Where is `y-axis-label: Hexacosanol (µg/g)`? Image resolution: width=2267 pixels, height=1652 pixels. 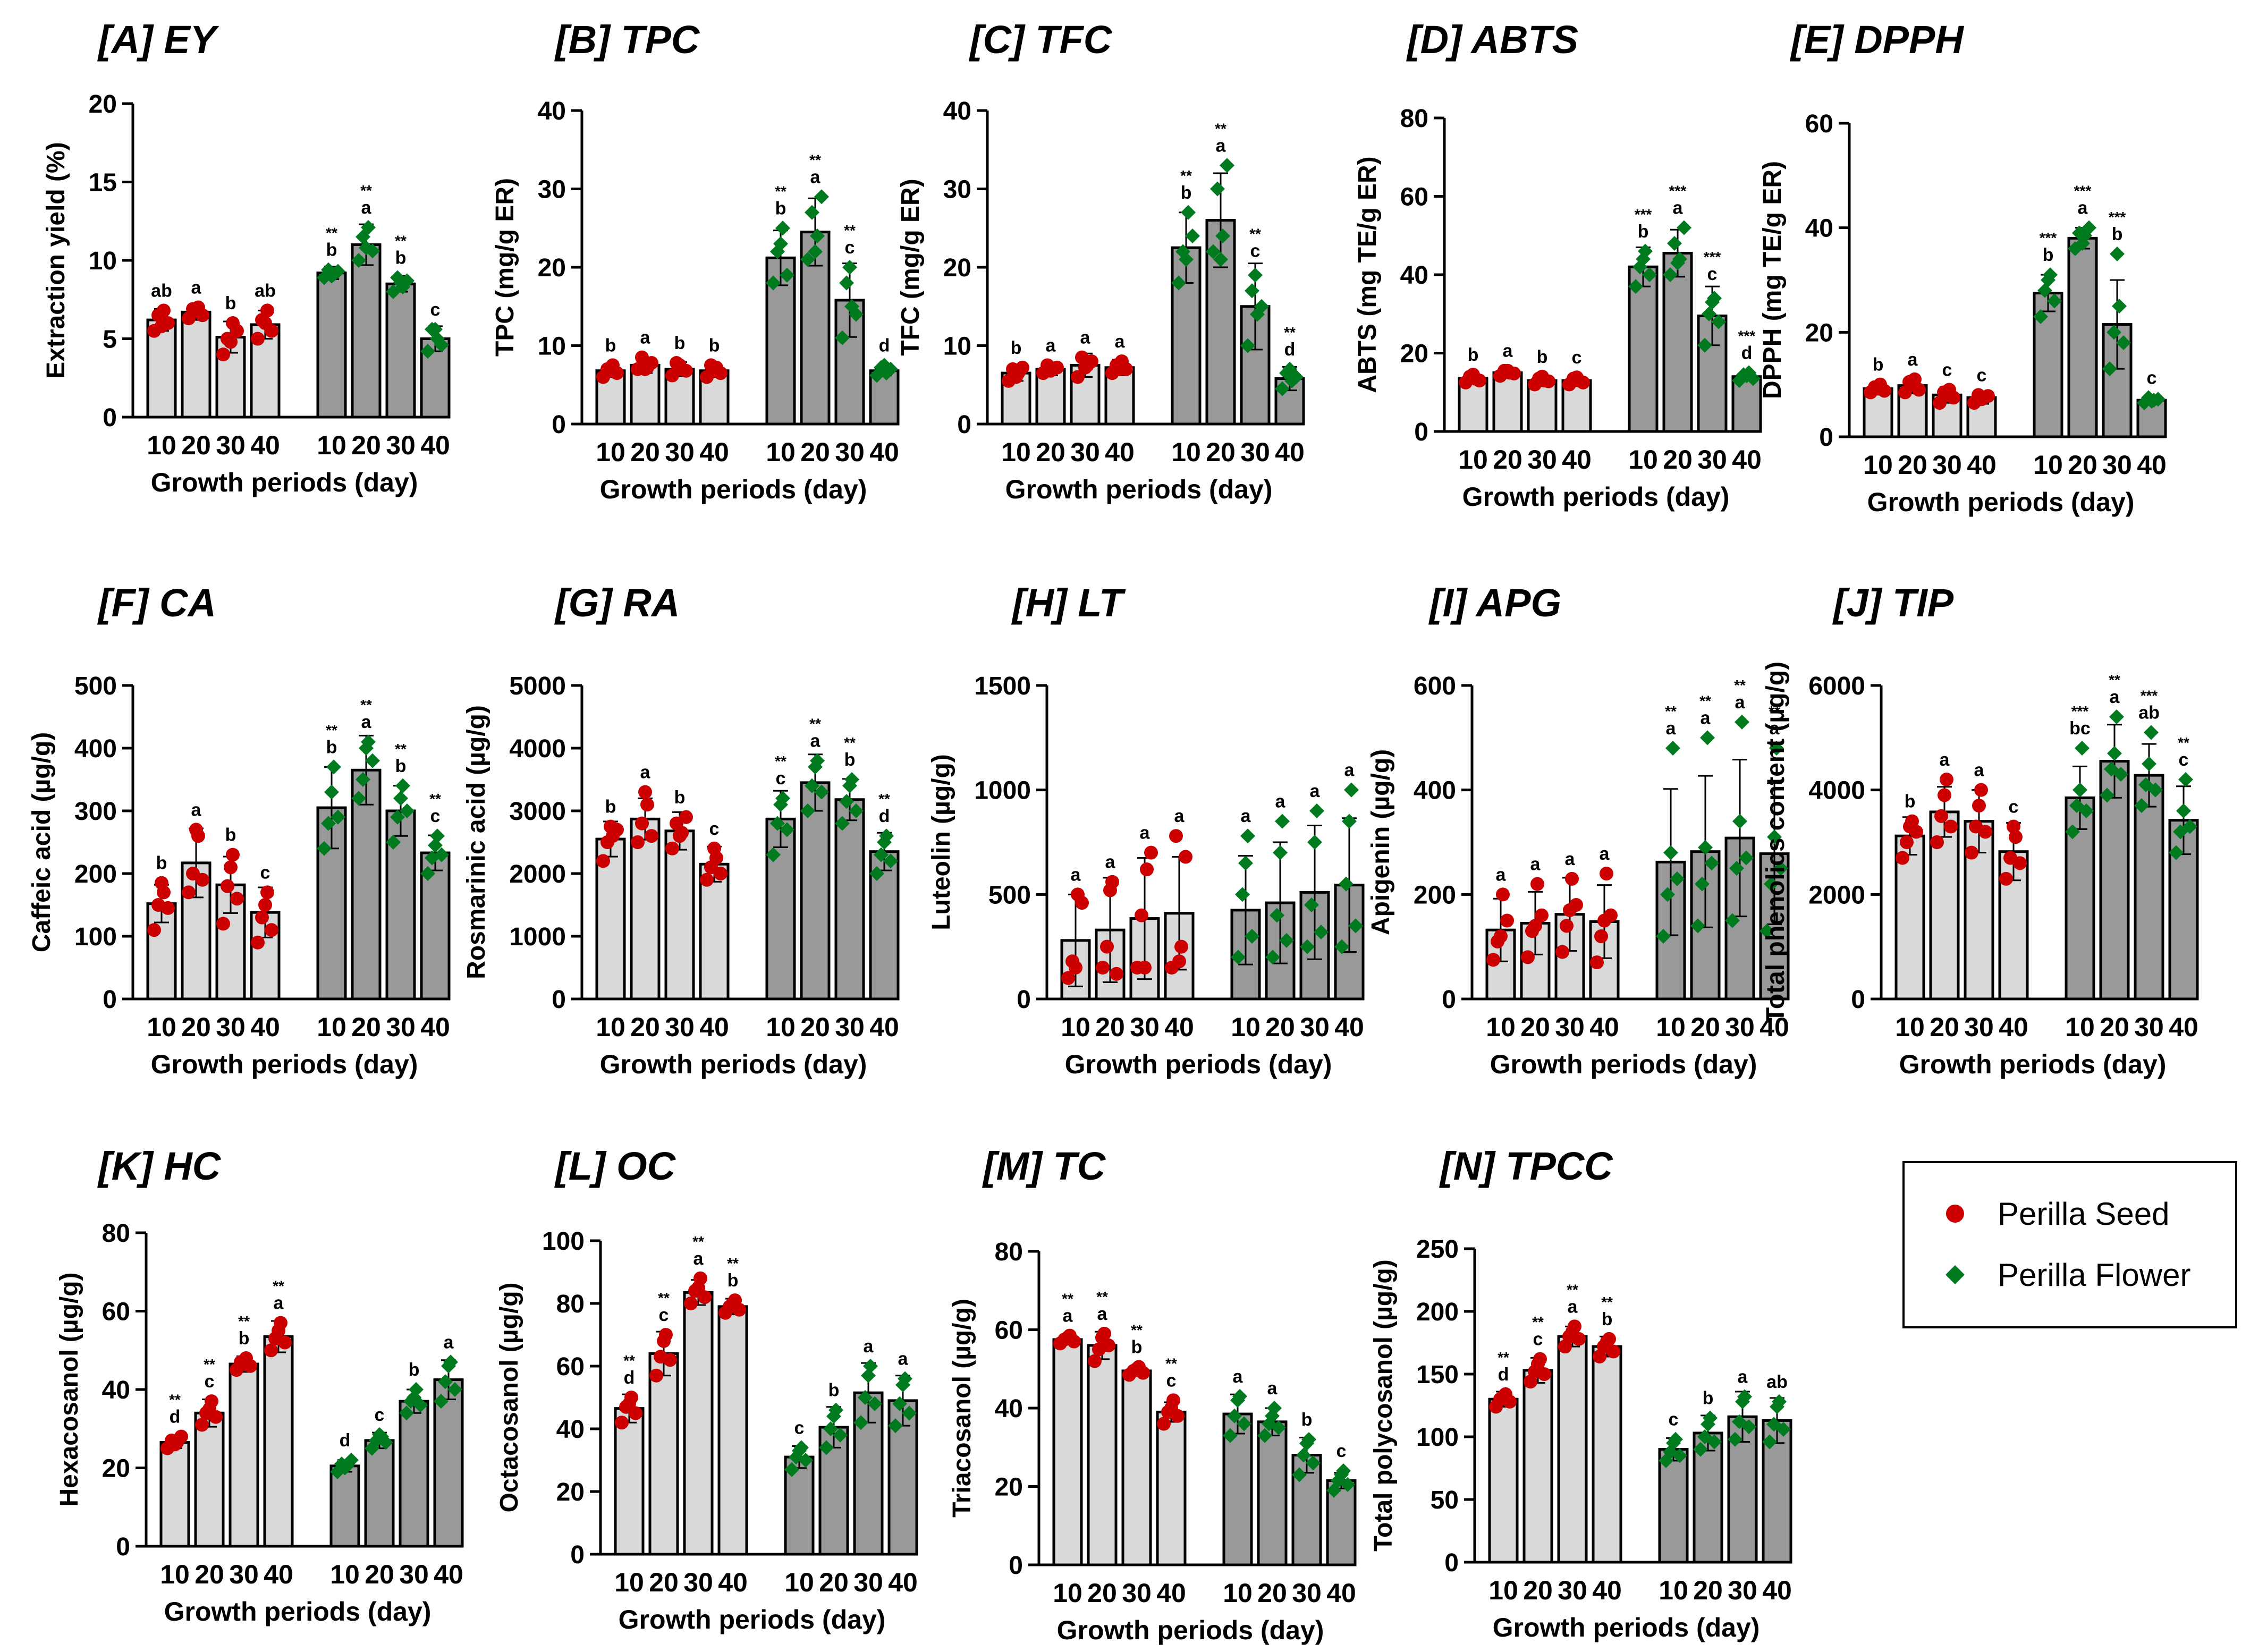 y-axis-label: Hexacosanol (µg/g) is located at coordinates (69, 1389).